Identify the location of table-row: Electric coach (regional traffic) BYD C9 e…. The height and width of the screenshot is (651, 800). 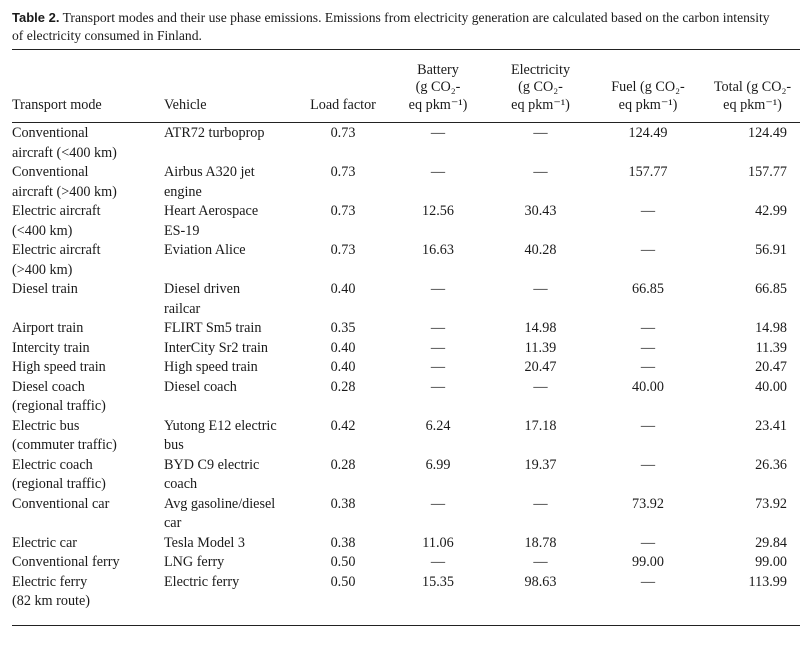
(406, 475).